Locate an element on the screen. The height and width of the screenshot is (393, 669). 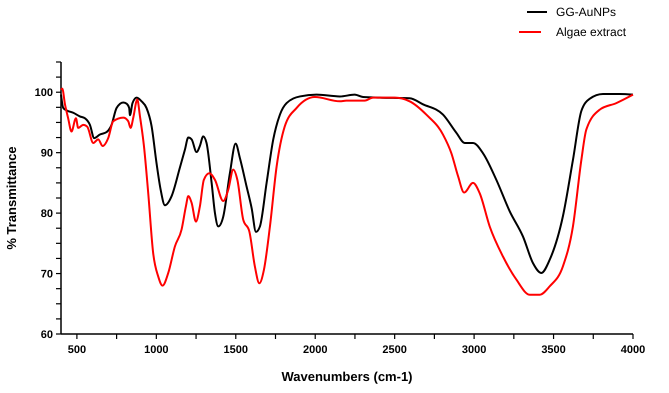
x-tick-label: 2500 is located at coordinates (394, 350).